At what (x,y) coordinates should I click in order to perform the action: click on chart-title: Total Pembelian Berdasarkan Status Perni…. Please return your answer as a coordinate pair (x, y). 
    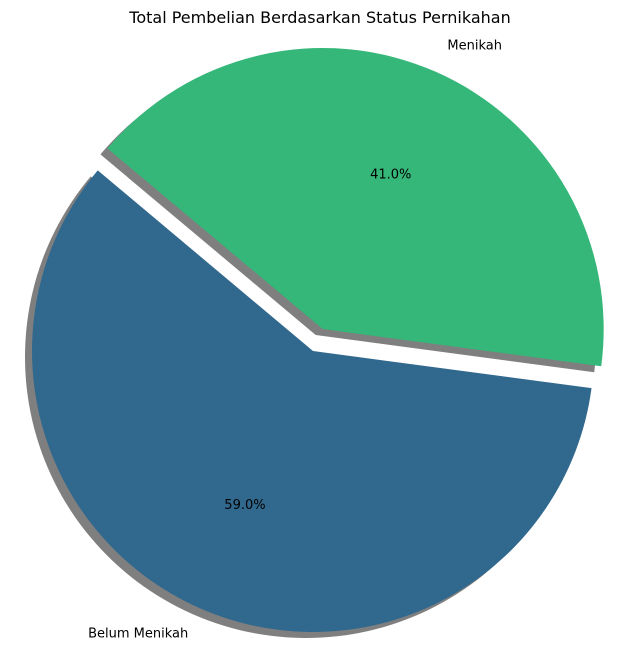
    Looking at the image, I should click on (319, 17).